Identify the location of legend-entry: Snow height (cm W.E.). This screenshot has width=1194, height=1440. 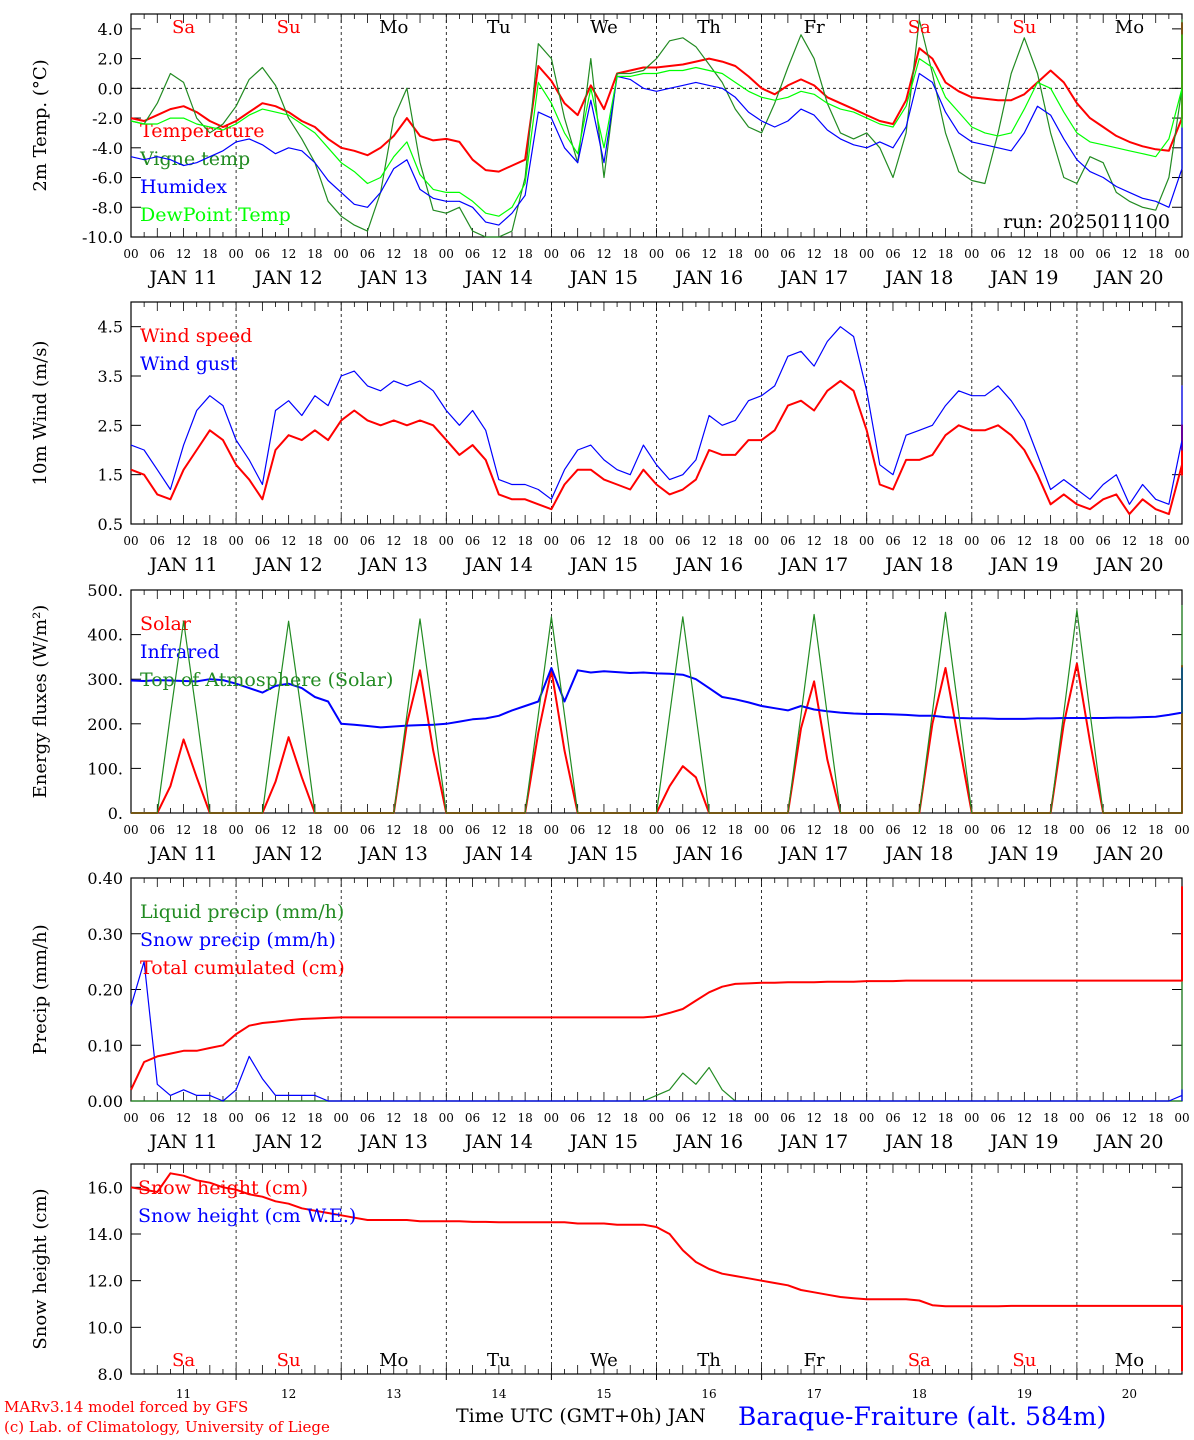
(247, 1216).